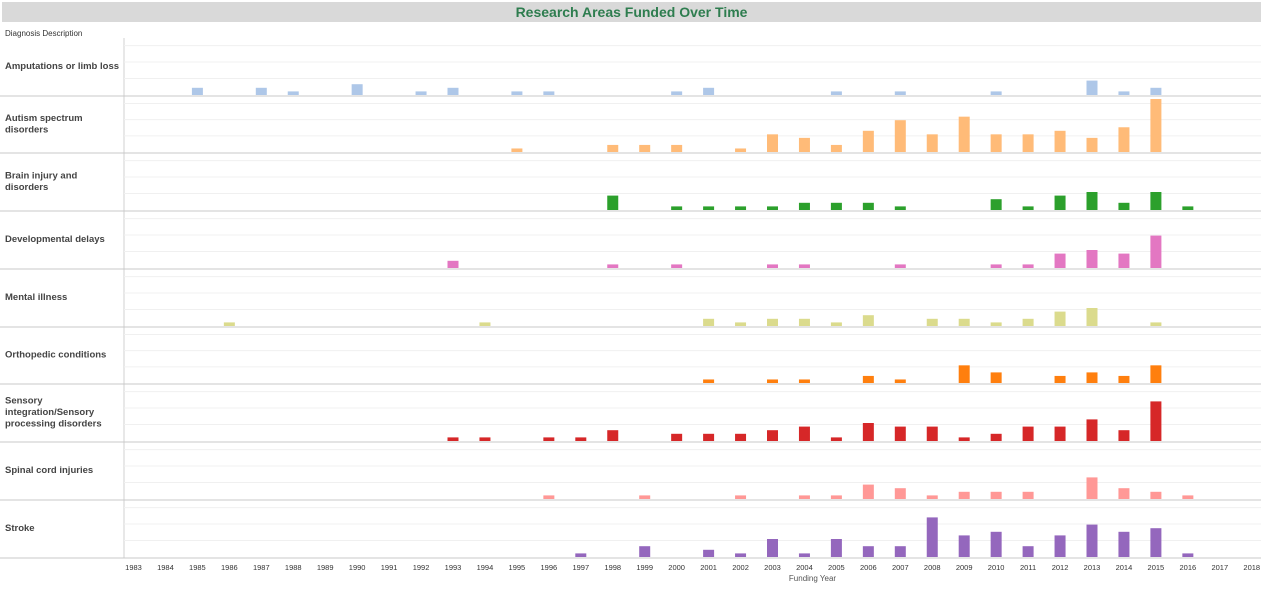 The width and height of the screenshot is (1263, 589). I want to click on row-label: Autism spectrum, so click(44, 118).